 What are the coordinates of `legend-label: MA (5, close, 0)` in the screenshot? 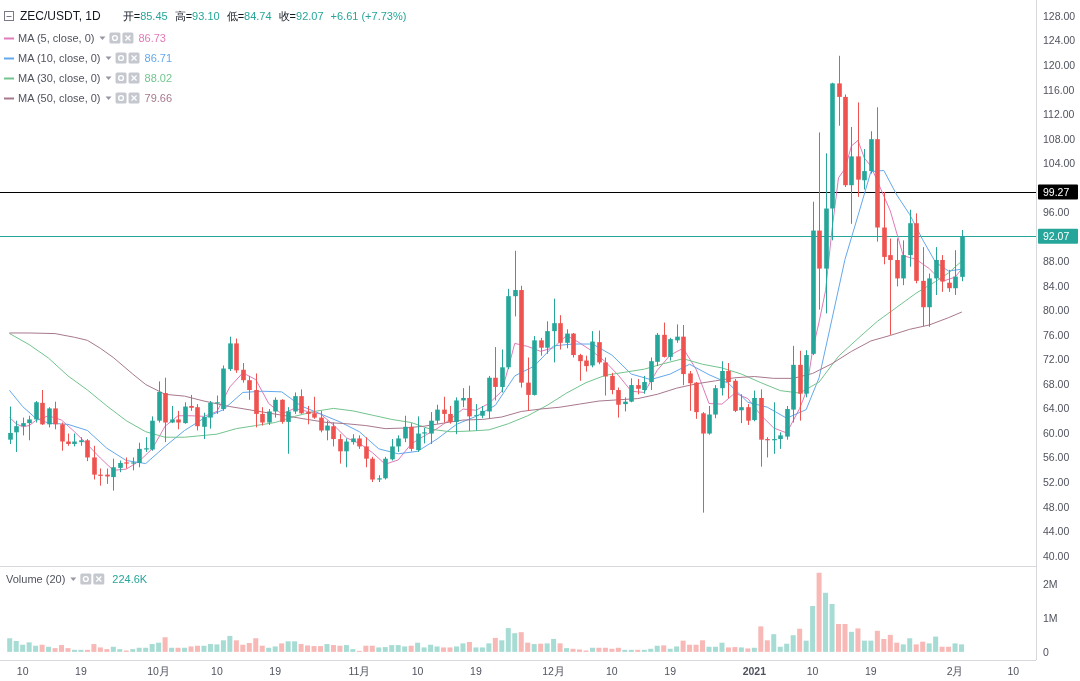 It's located at (56, 38).